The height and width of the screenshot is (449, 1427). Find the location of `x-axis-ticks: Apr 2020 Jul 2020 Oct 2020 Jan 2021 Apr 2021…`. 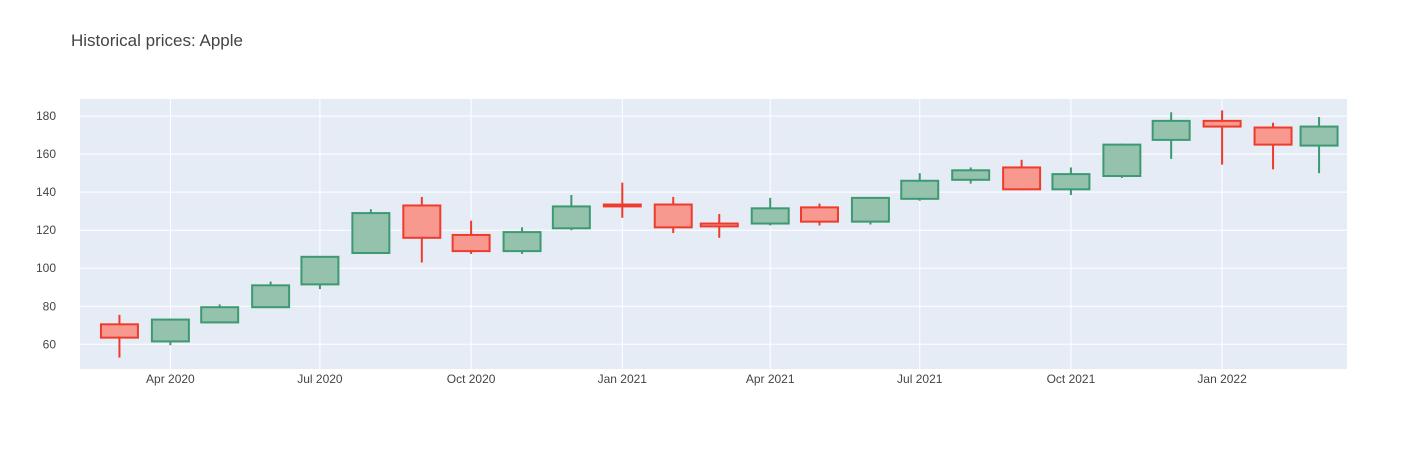

x-axis-ticks: Apr 2020 Jul 2020 Oct 2020 Jan 2021 Apr 2021… is located at coordinates (696, 379).